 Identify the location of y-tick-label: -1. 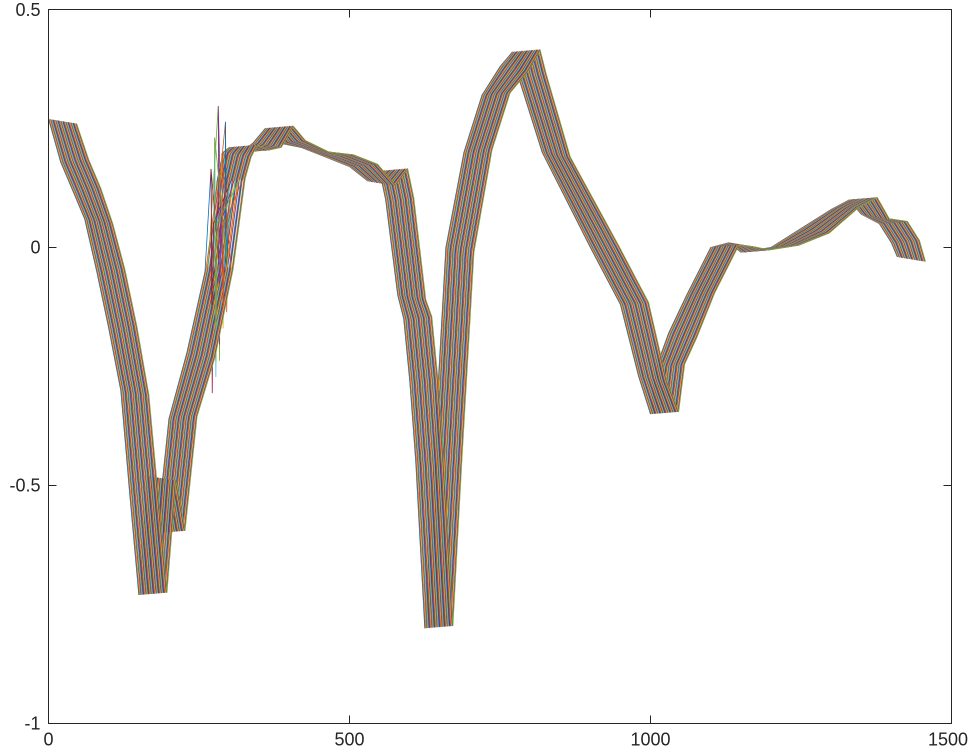
(32, 724).